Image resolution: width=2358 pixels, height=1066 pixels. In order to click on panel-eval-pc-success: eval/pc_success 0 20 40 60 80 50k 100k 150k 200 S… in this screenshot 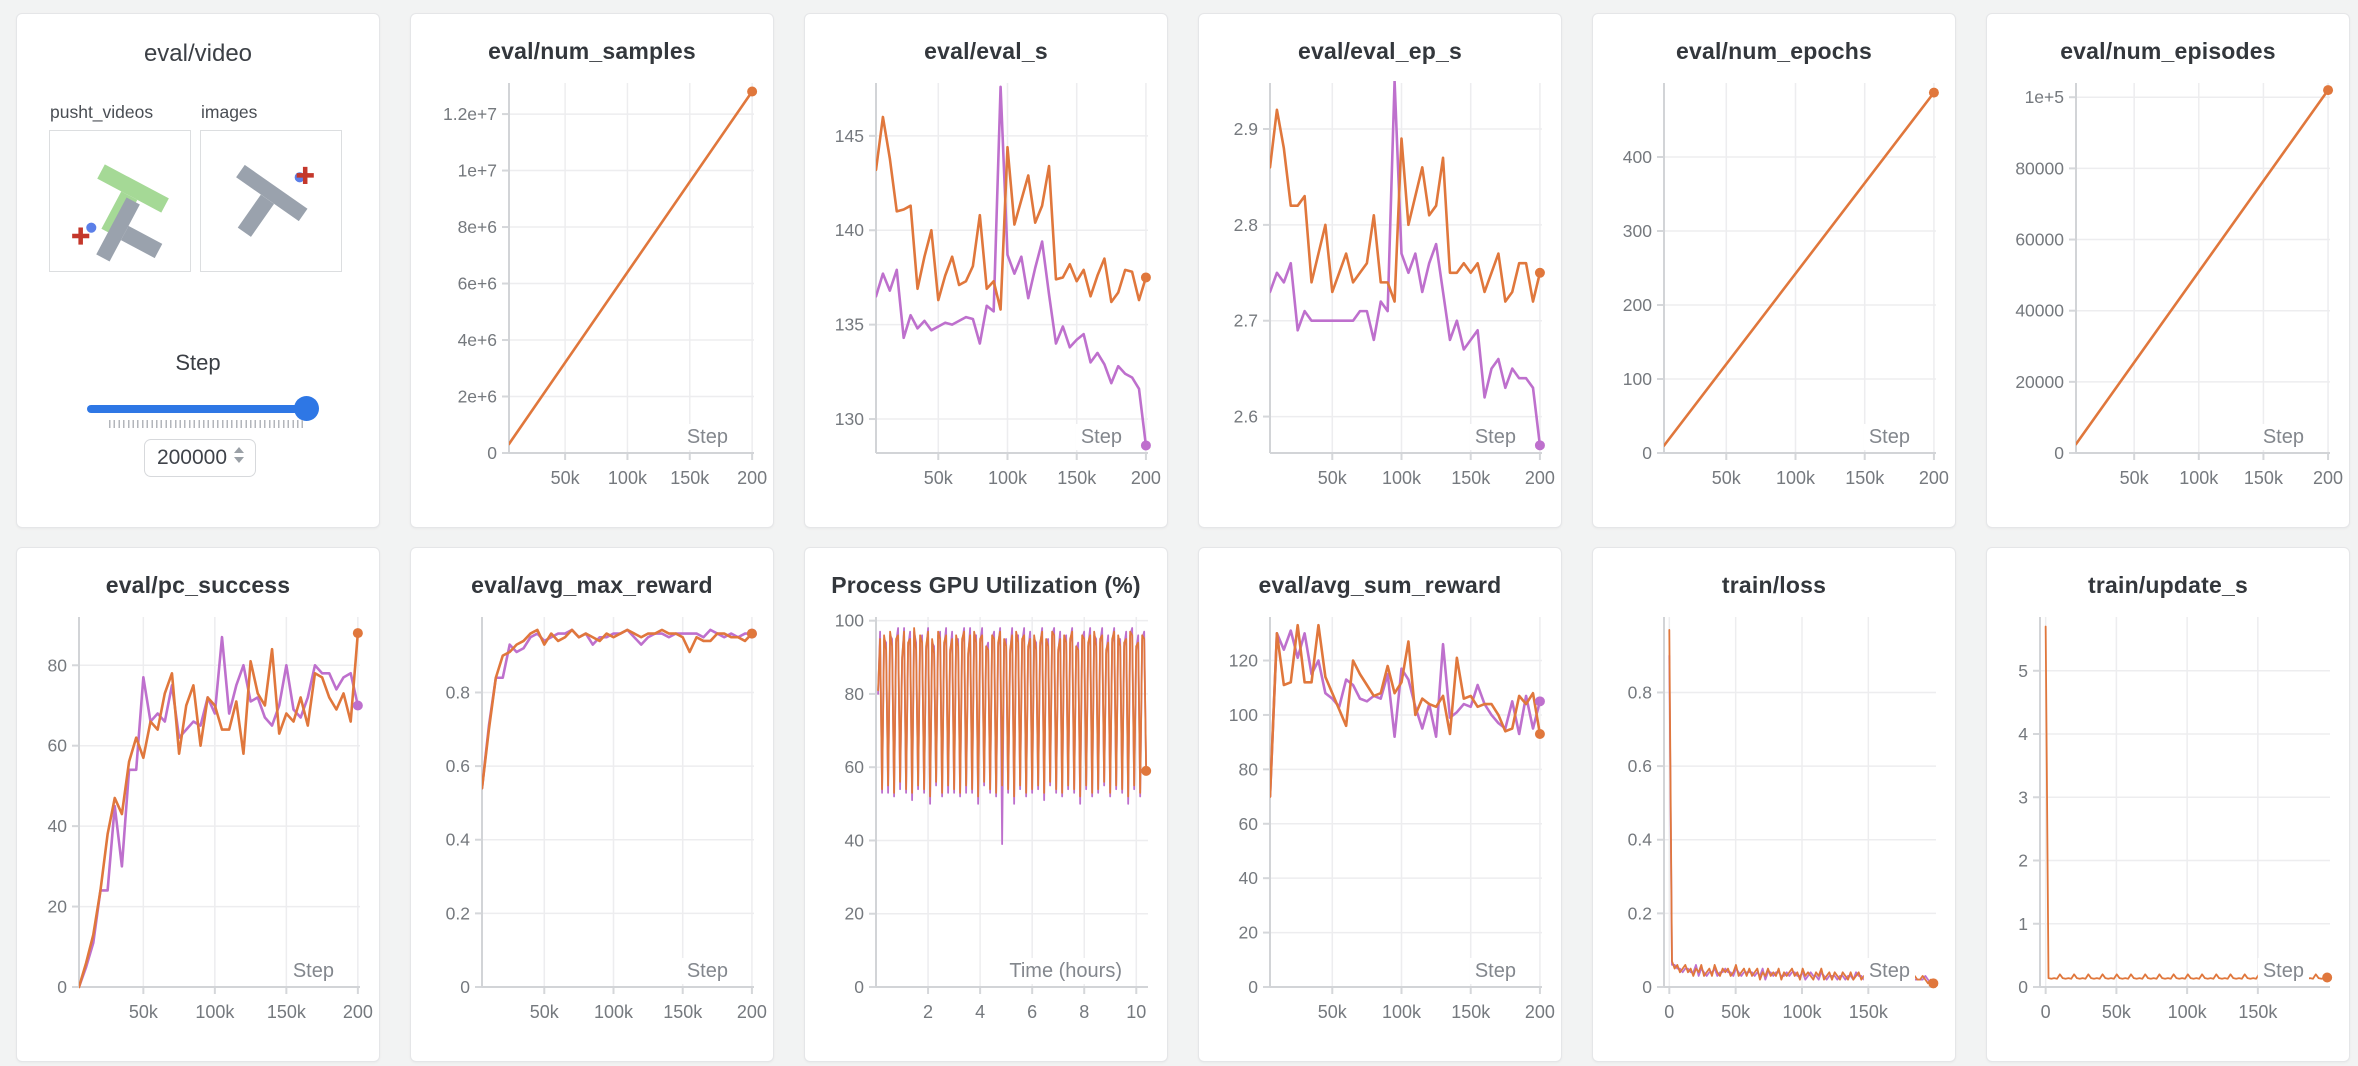, I will do `click(198, 804)`.